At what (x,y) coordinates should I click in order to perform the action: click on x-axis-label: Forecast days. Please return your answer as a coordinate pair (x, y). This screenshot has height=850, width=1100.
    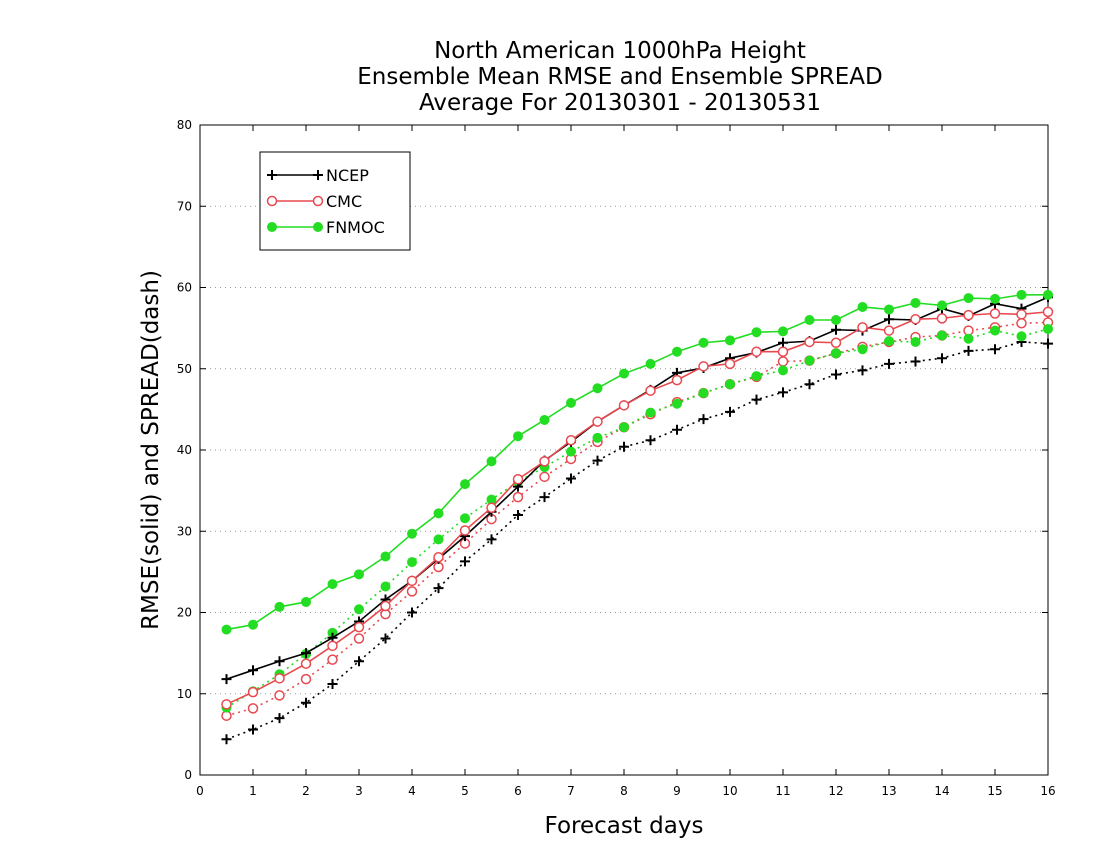
    Looking at the image, I should click on (624, 826).